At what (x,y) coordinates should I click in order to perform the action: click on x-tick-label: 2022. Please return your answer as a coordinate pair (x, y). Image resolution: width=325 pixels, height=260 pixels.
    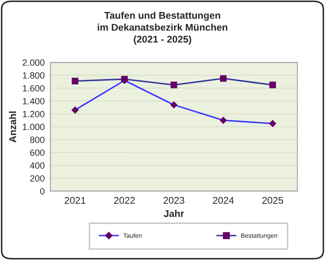
    Looking at the image, I should click on (124, 200).